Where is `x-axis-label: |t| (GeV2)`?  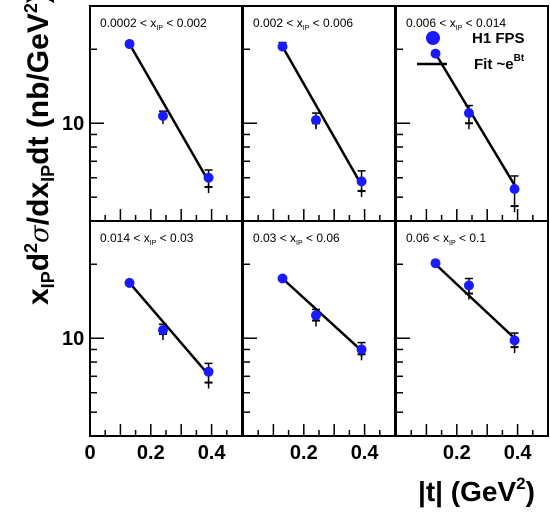 x-axis-label: |t| (GeV2) is located at coordinates (476, 490).